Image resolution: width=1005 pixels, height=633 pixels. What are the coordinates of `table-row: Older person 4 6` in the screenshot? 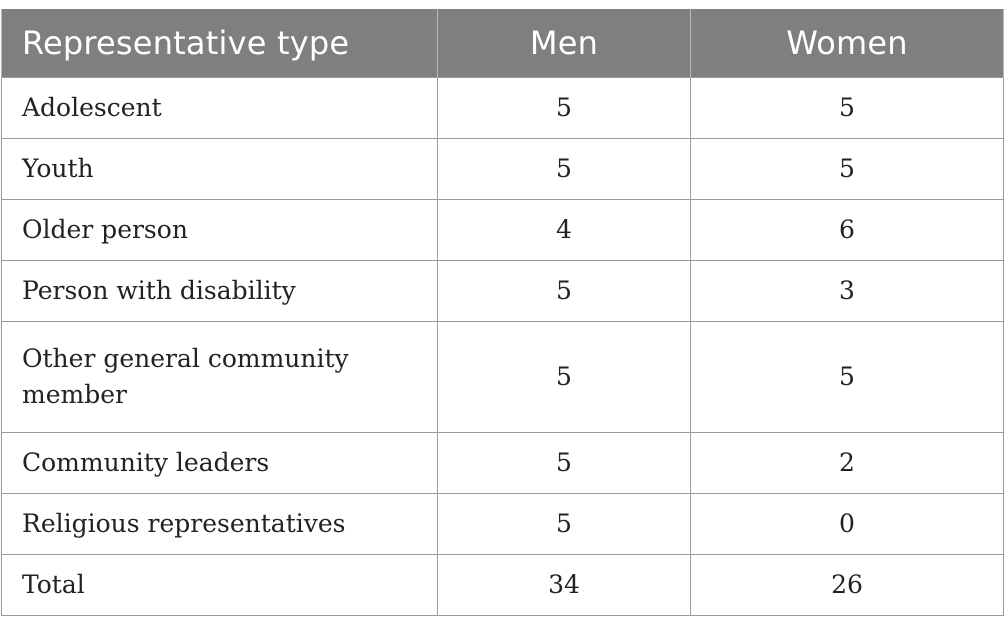 It's located at (502, 230).